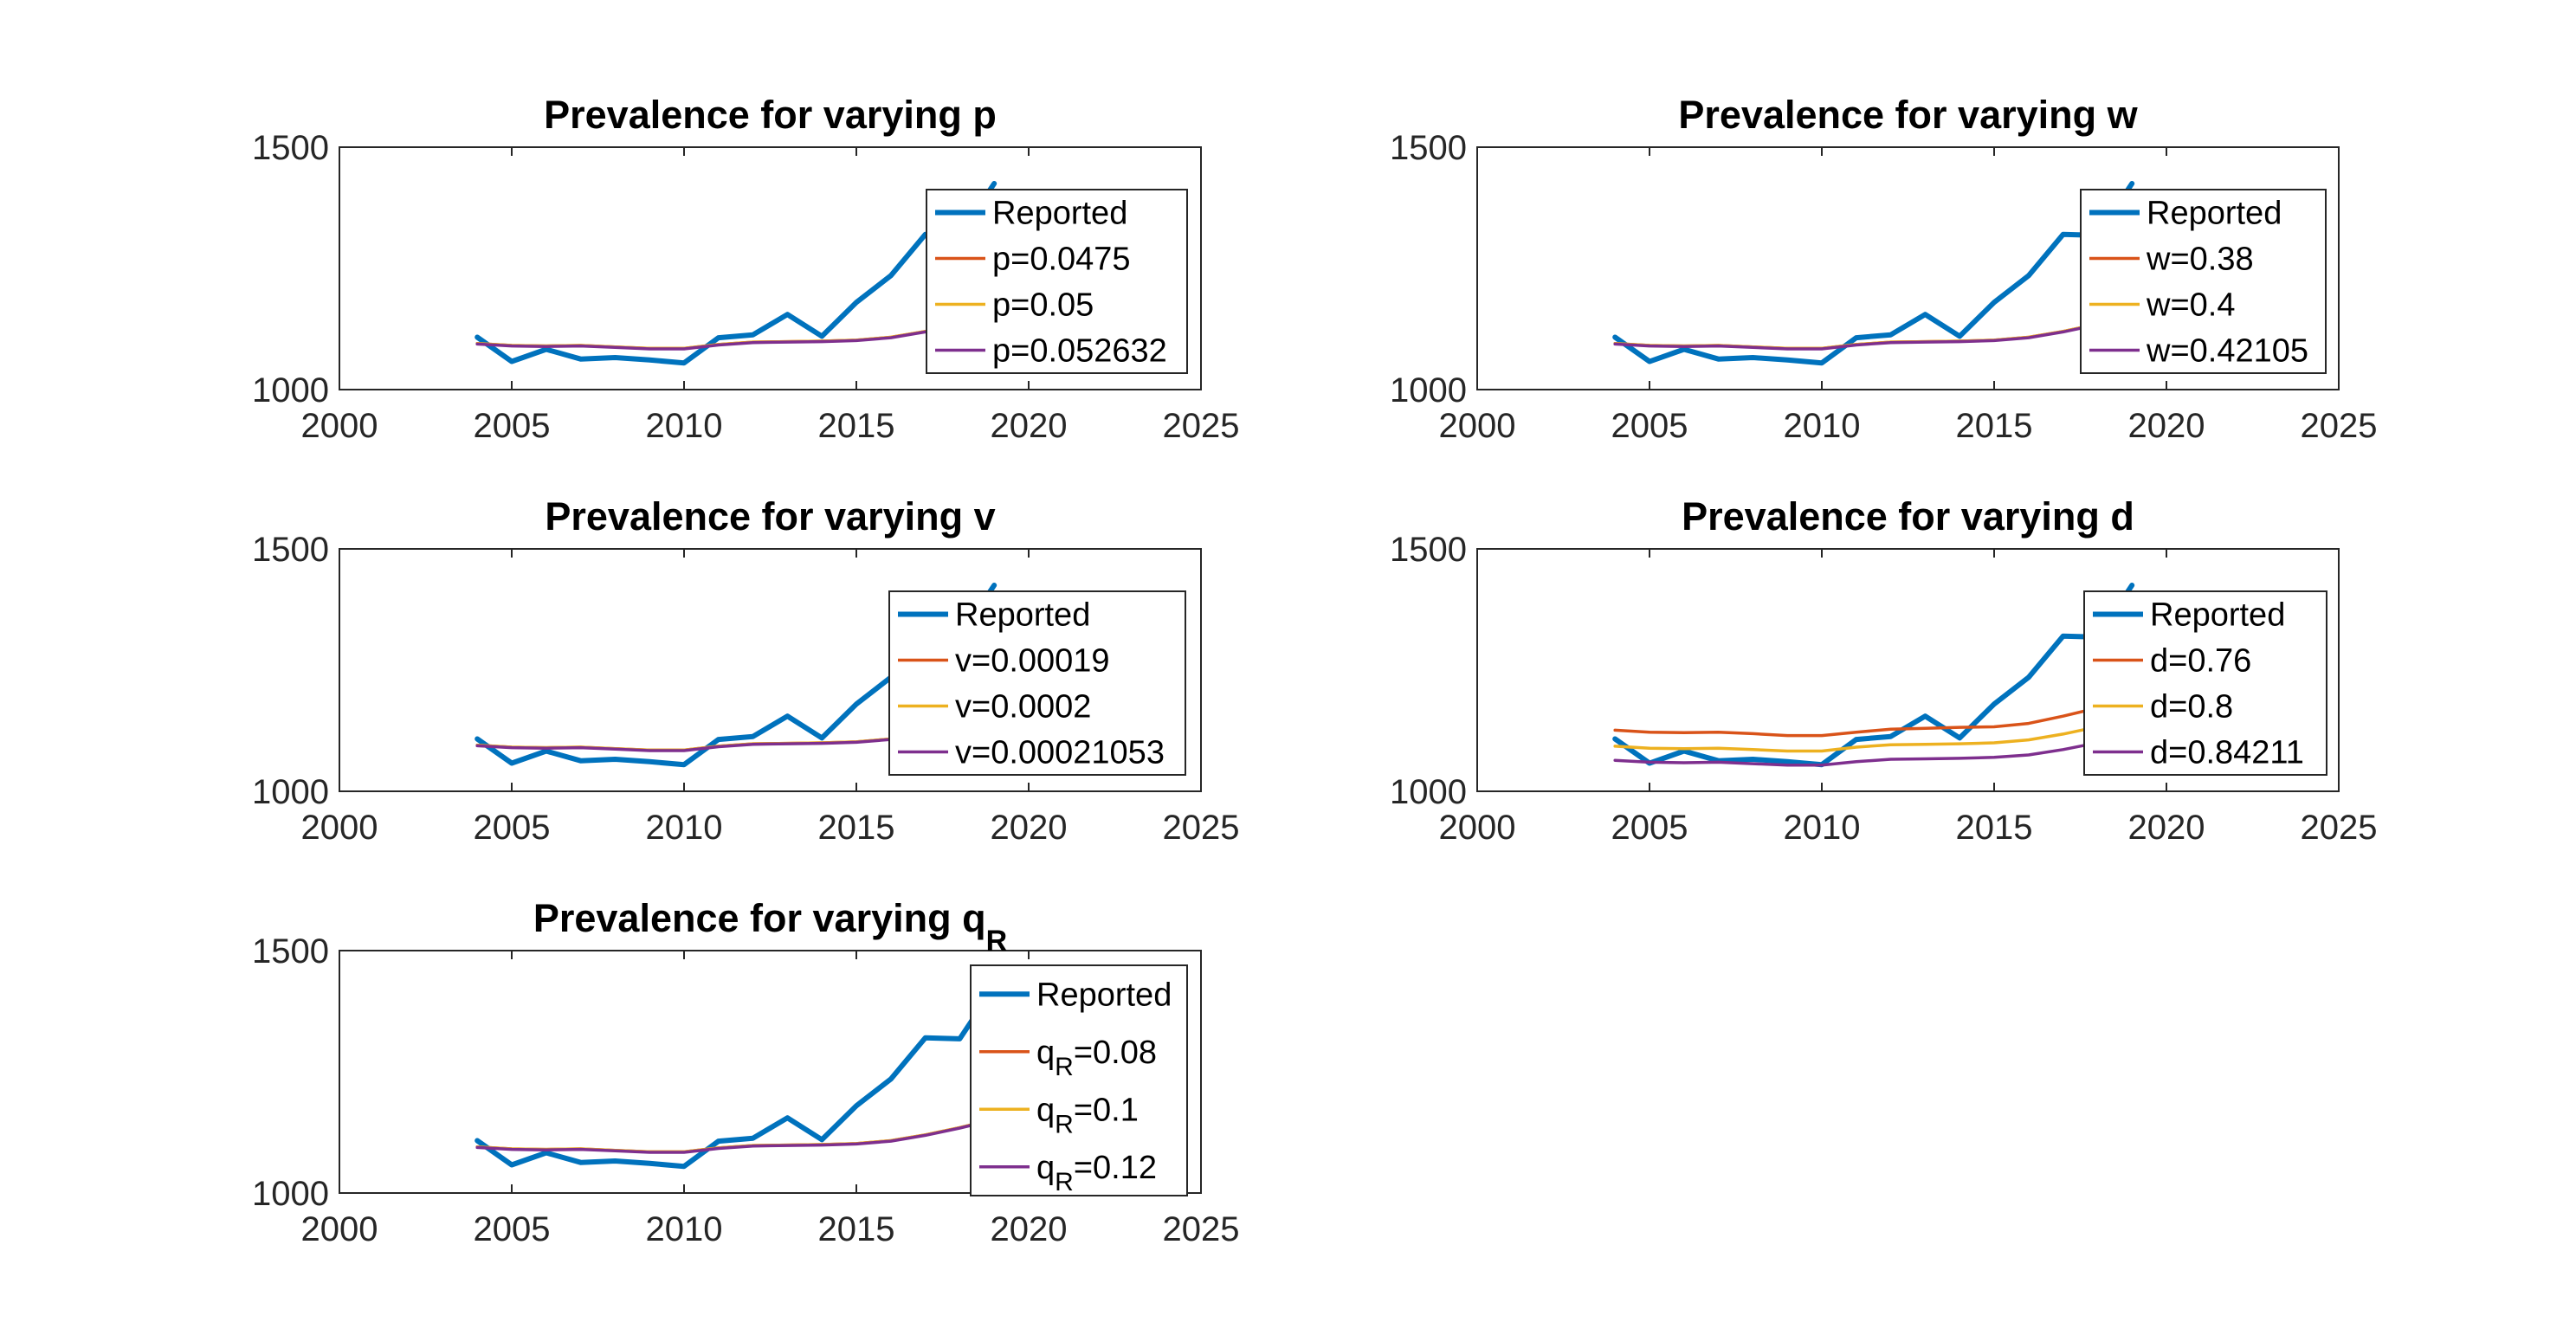 The height and width of the screenshot is (1335, 2576). I want to click on legend-entry: w=0.42105, so click(2227, 351).